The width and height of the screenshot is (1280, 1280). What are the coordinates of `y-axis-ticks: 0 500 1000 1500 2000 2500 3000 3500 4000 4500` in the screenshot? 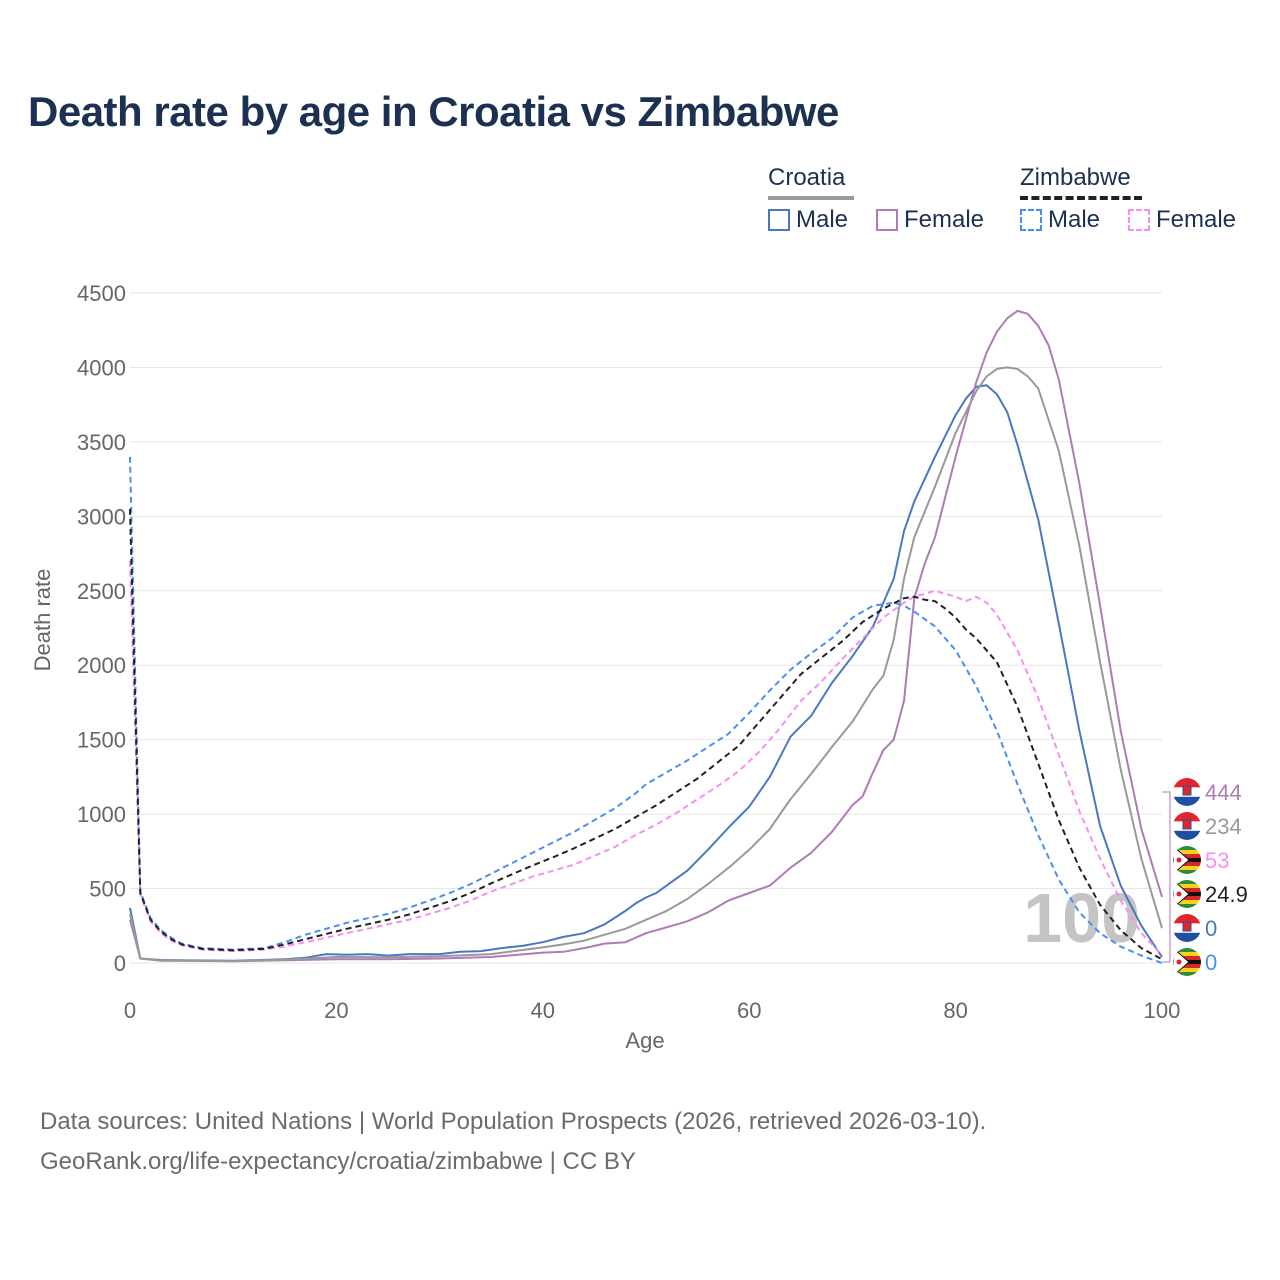 It's located at (101, 628).